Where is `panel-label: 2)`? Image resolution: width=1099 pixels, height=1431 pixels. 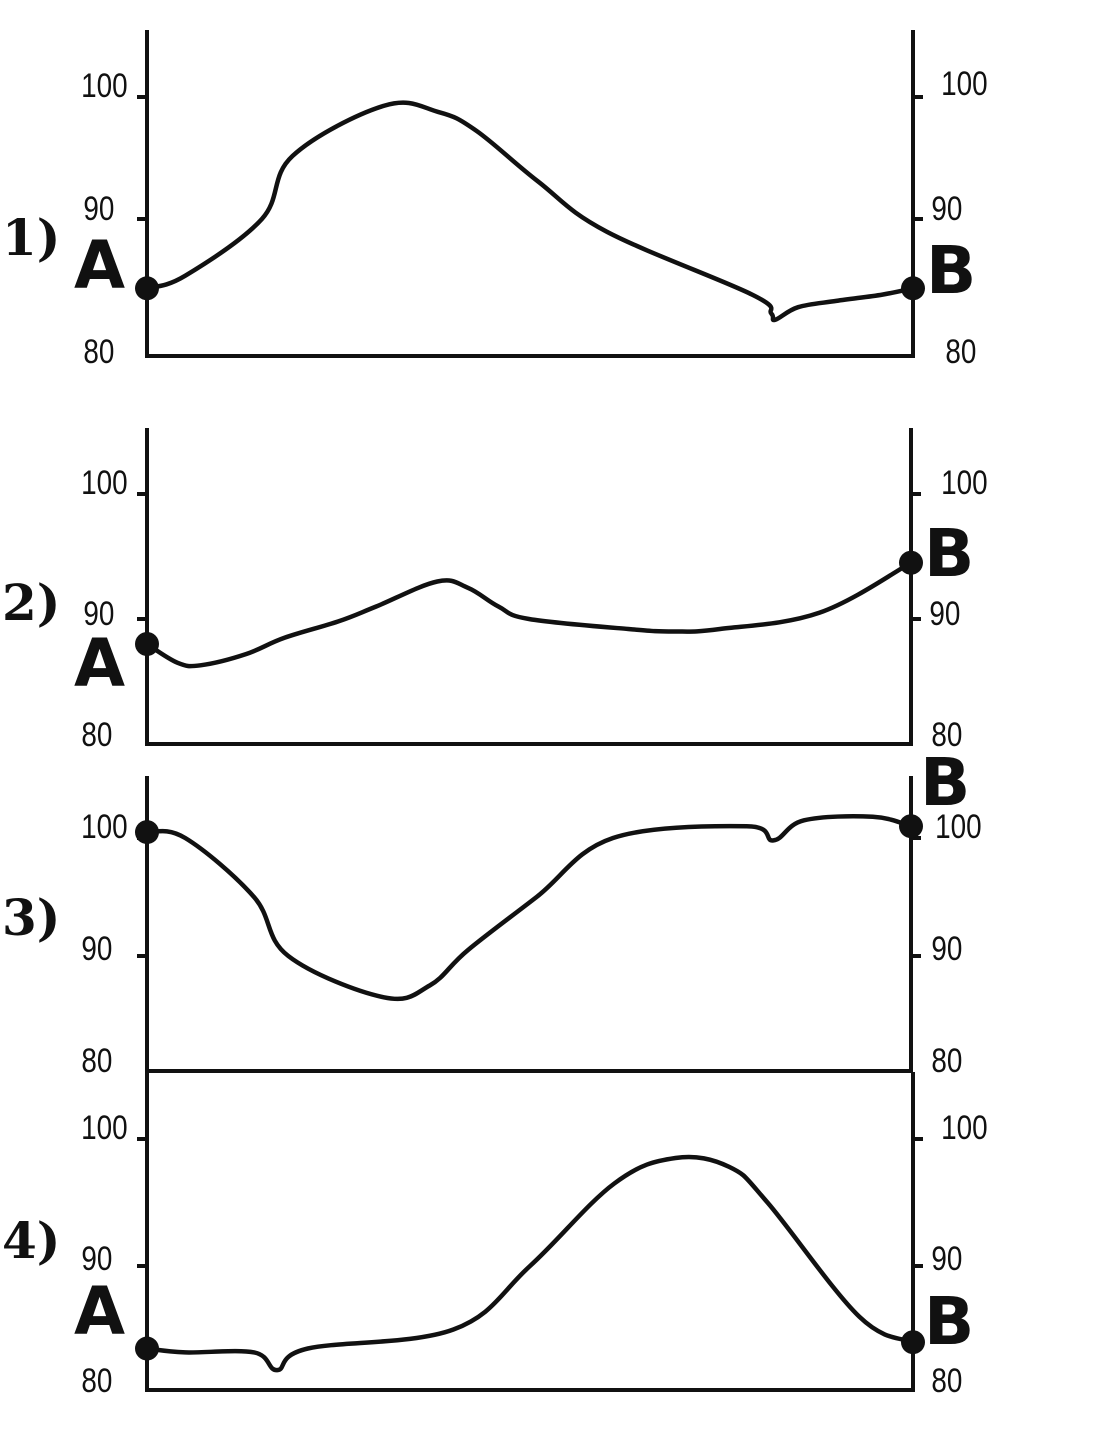
panel-label: 2) is located at coordinates (31, 602).